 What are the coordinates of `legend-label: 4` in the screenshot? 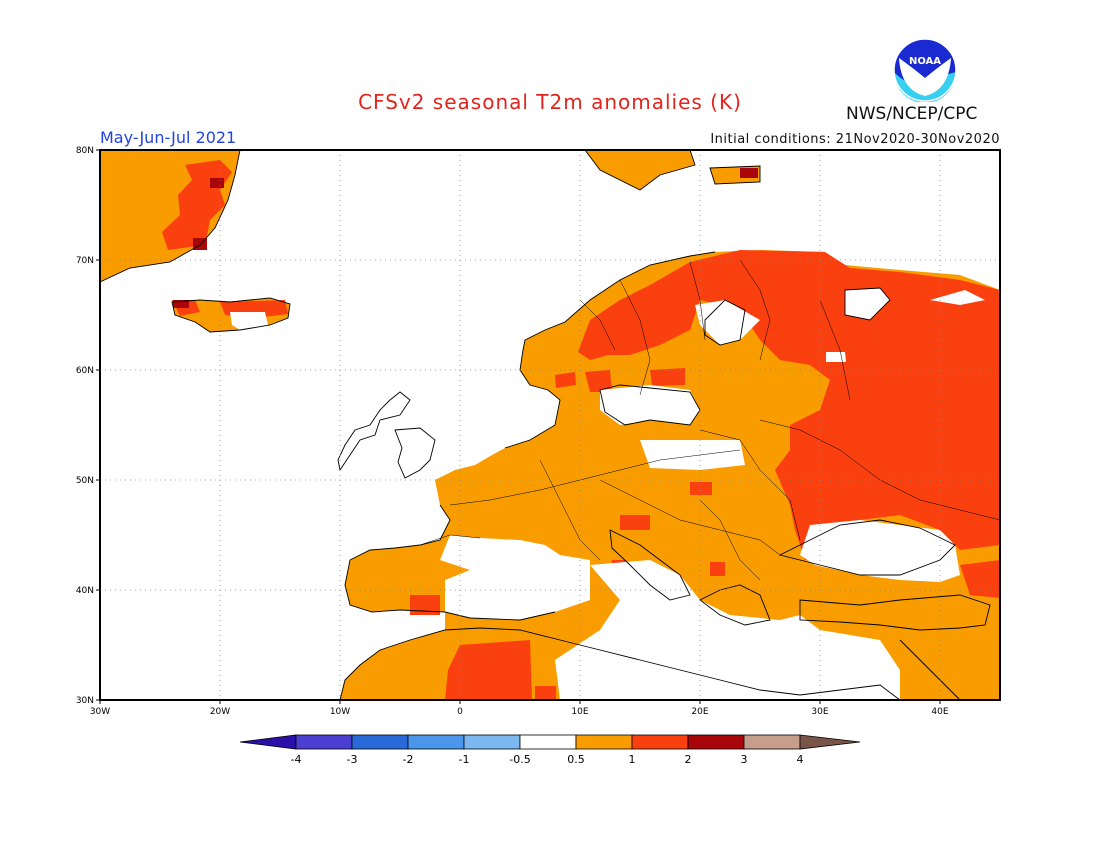 It's located at (800, 759).